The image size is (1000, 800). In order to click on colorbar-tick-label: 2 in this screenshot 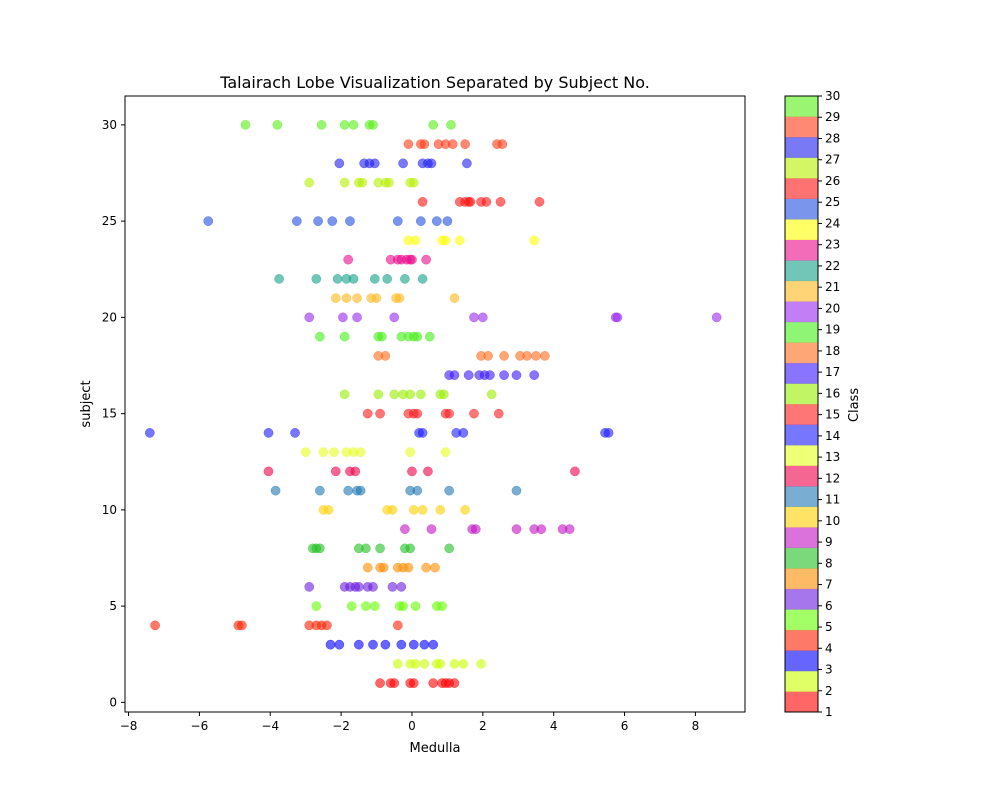, I will do `click(829, 691)`.